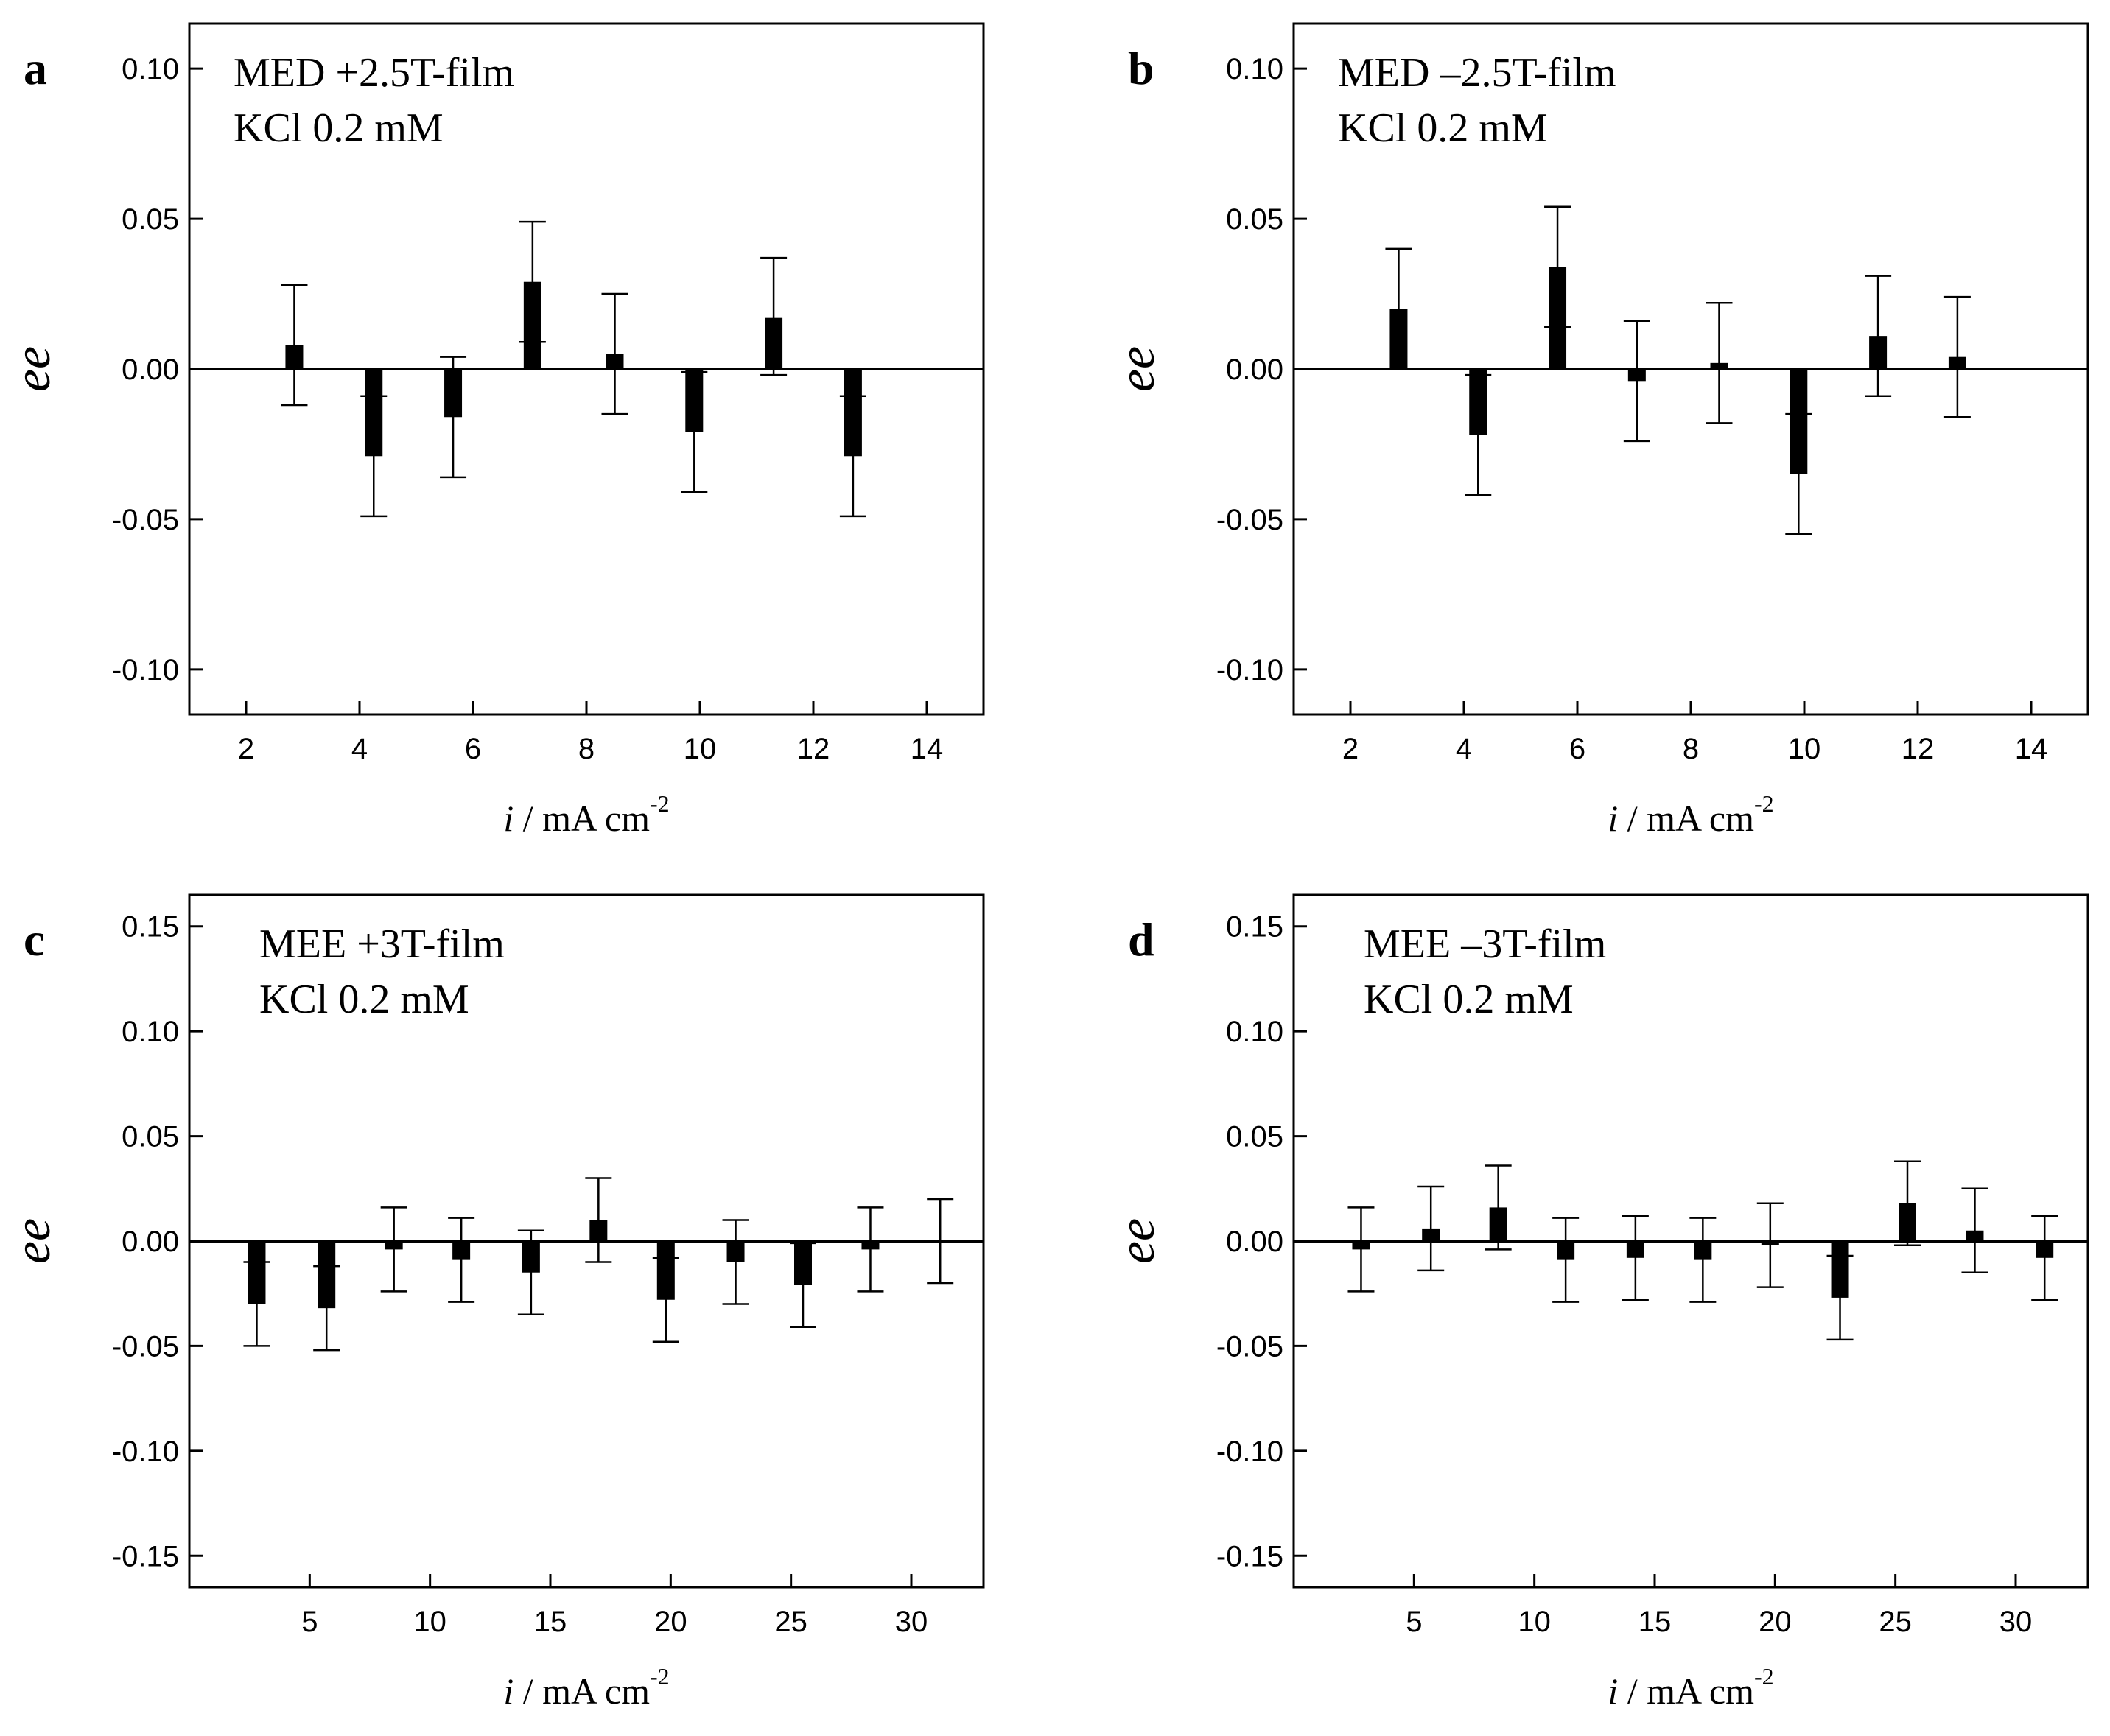 The width and height of the screenshot is (2110, 1736). Describe the element at coordinates (1485, 944) in the screenshot. I see `annotation: MEE –3T-film` at that location.